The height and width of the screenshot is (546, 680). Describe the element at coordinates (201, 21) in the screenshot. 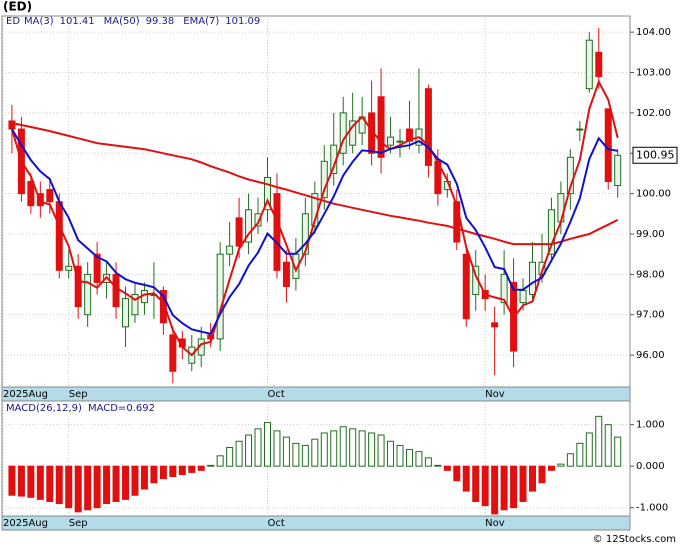

I see `legend-name: EMA(7)` at that location.